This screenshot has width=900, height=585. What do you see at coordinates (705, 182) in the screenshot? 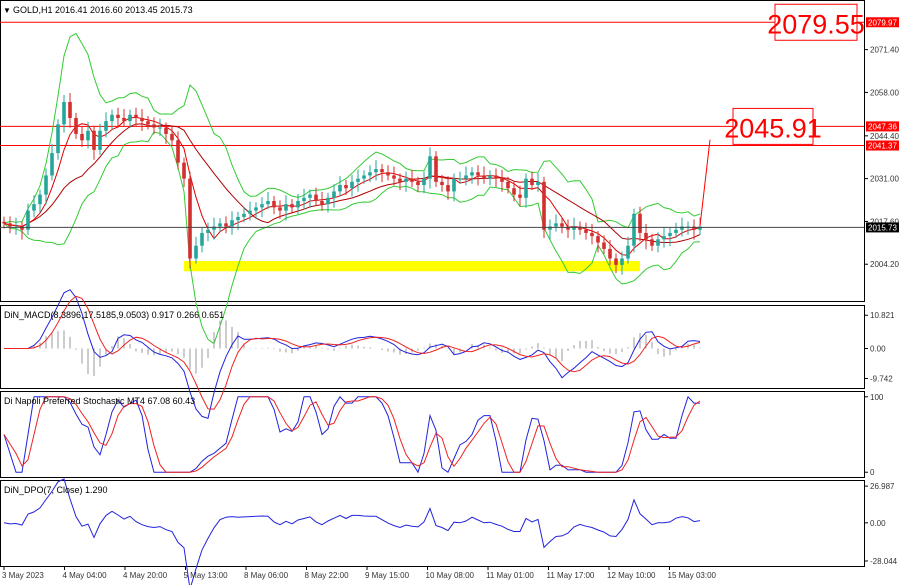
I see `projection-line` at bounding box center [705, 182].